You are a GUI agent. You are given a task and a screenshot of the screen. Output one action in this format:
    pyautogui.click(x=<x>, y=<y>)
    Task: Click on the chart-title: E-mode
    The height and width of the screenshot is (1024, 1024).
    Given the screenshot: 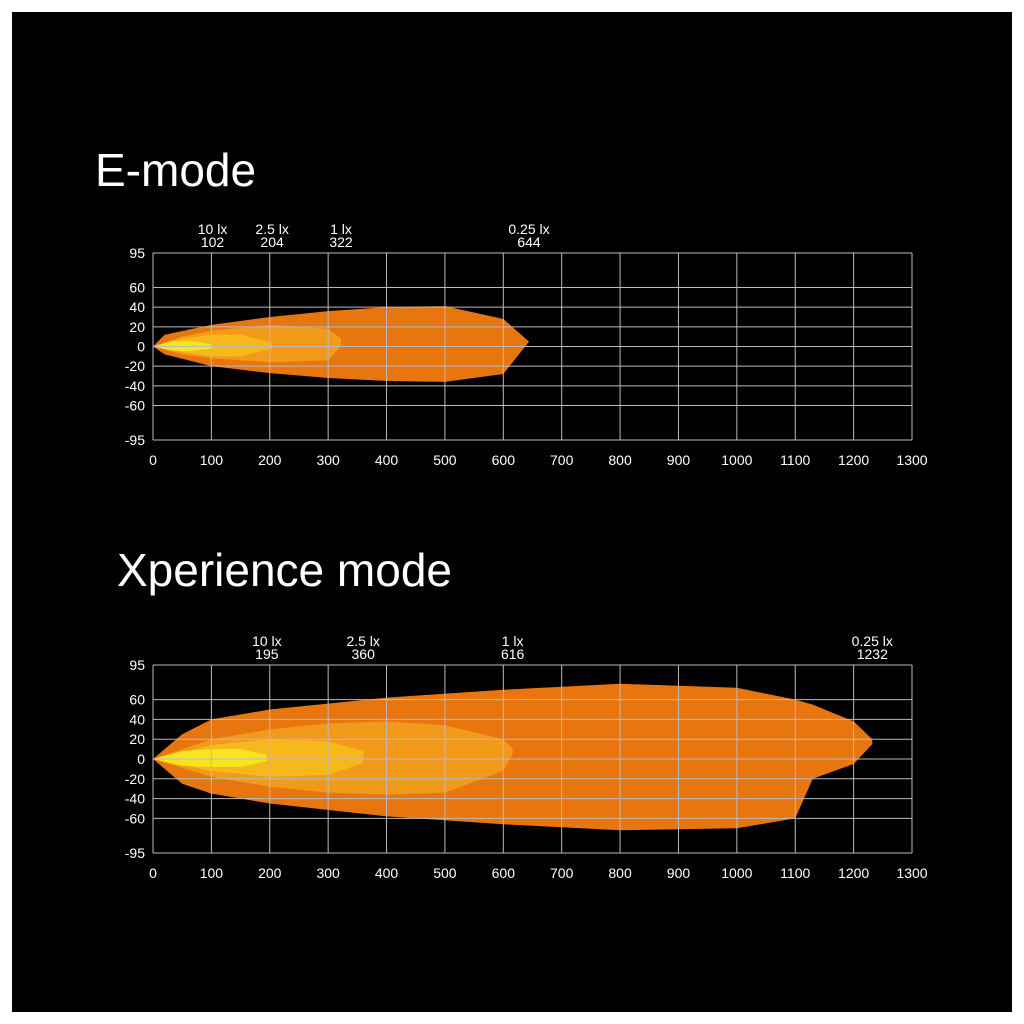 What is the action you would take?
    pyautogui.click(x=175, y=170)
    